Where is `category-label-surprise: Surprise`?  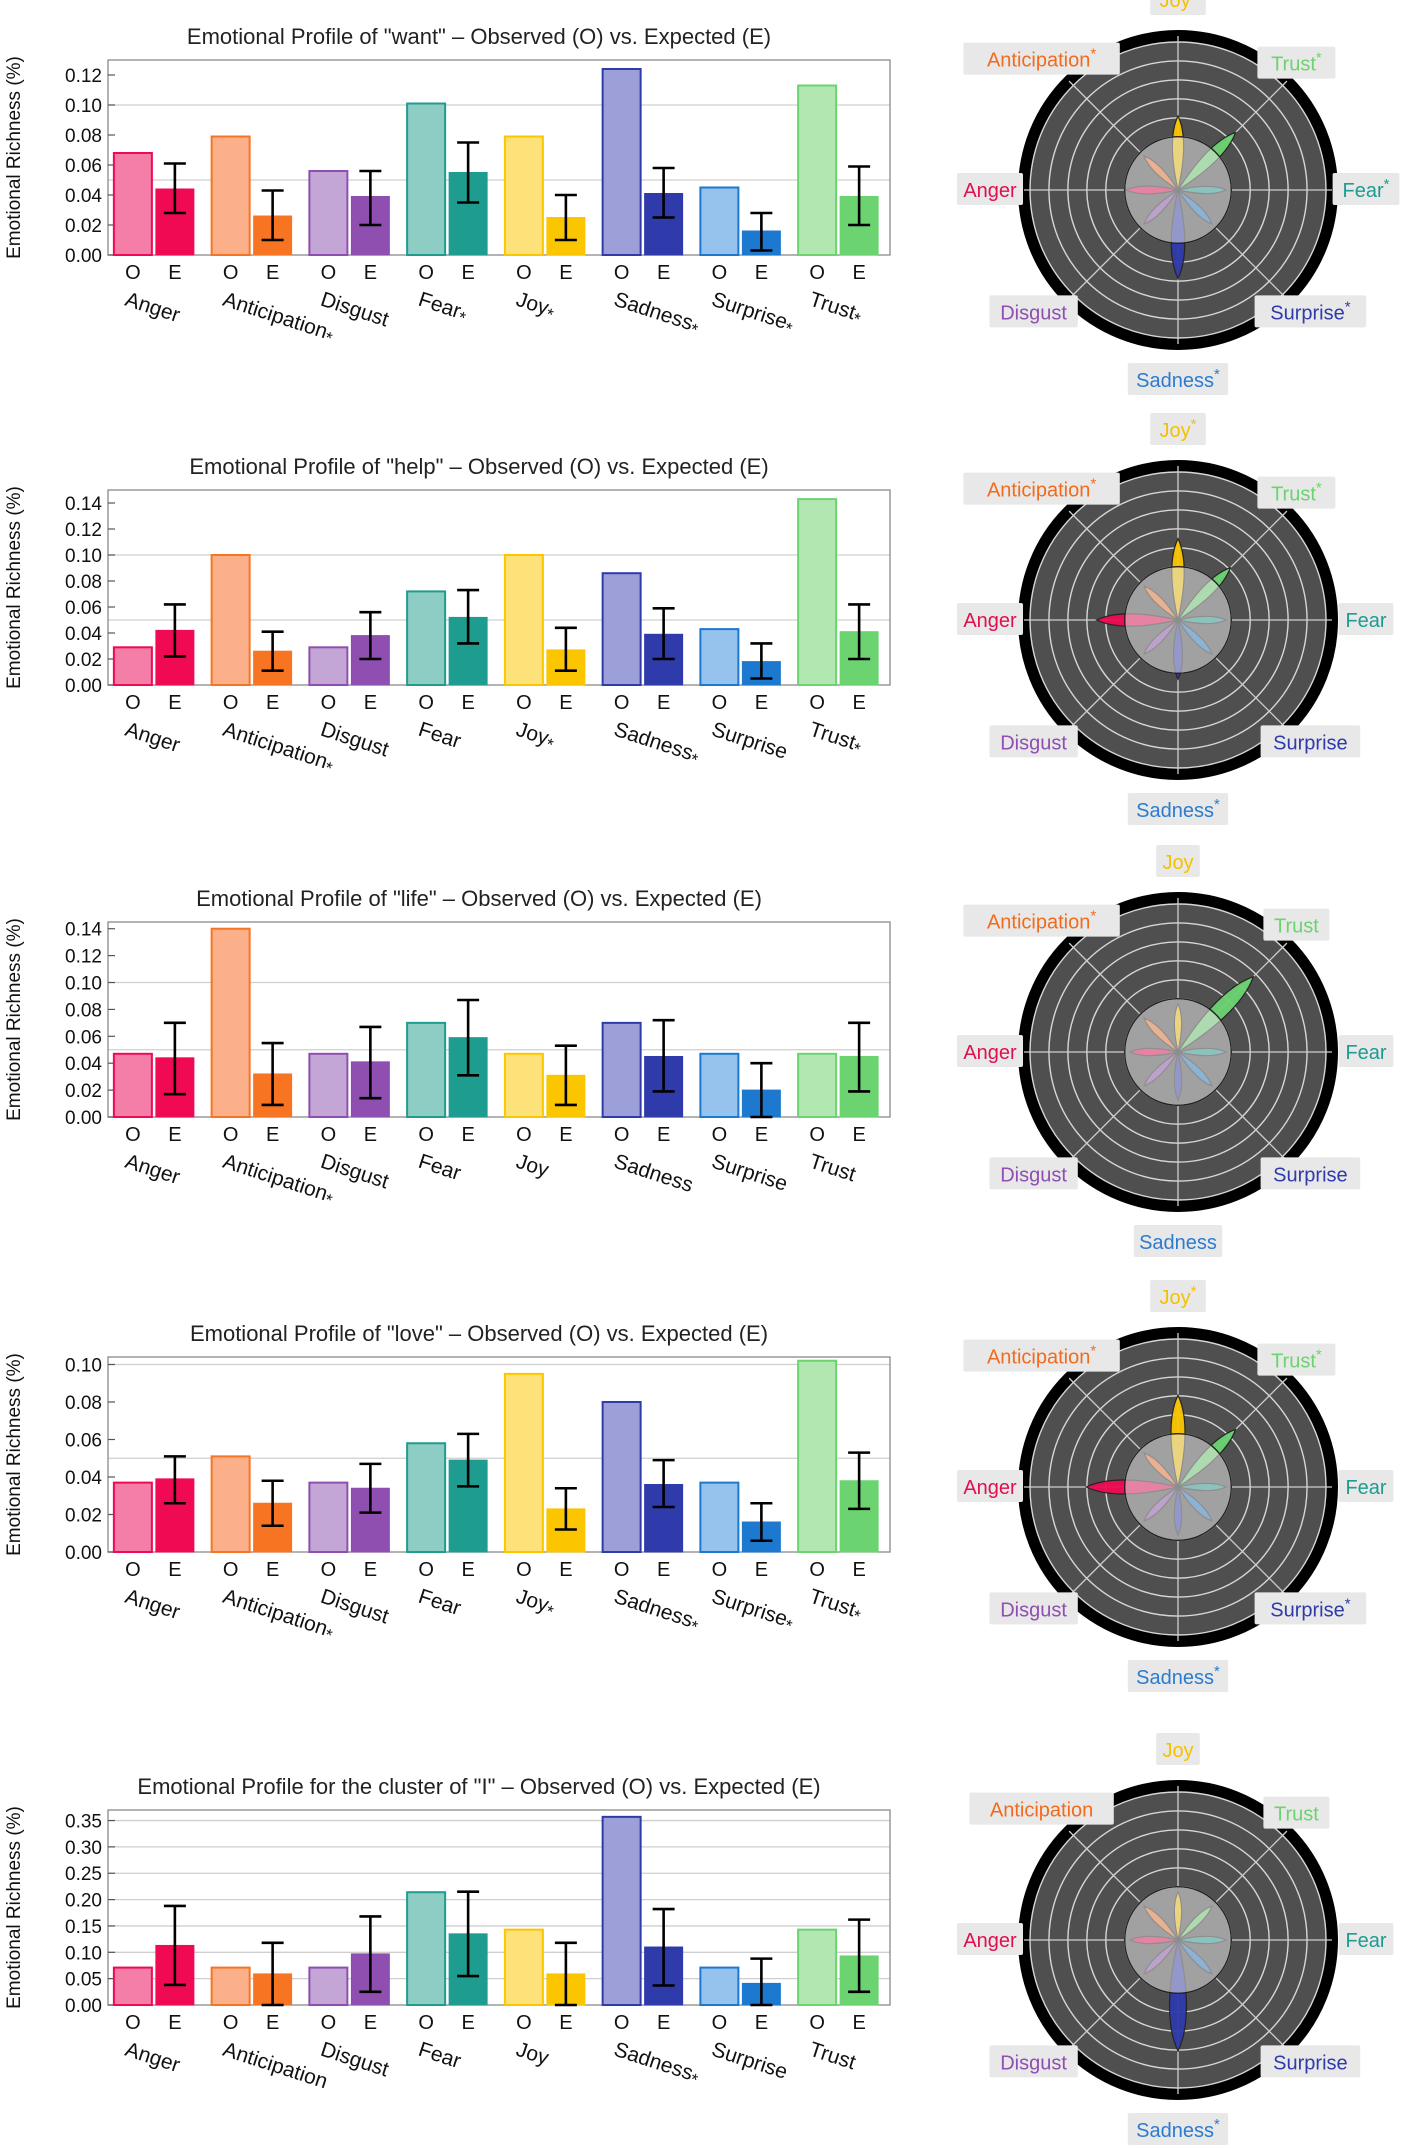
category-label-surprise: Surprise is located at coordinates (749, 1173).